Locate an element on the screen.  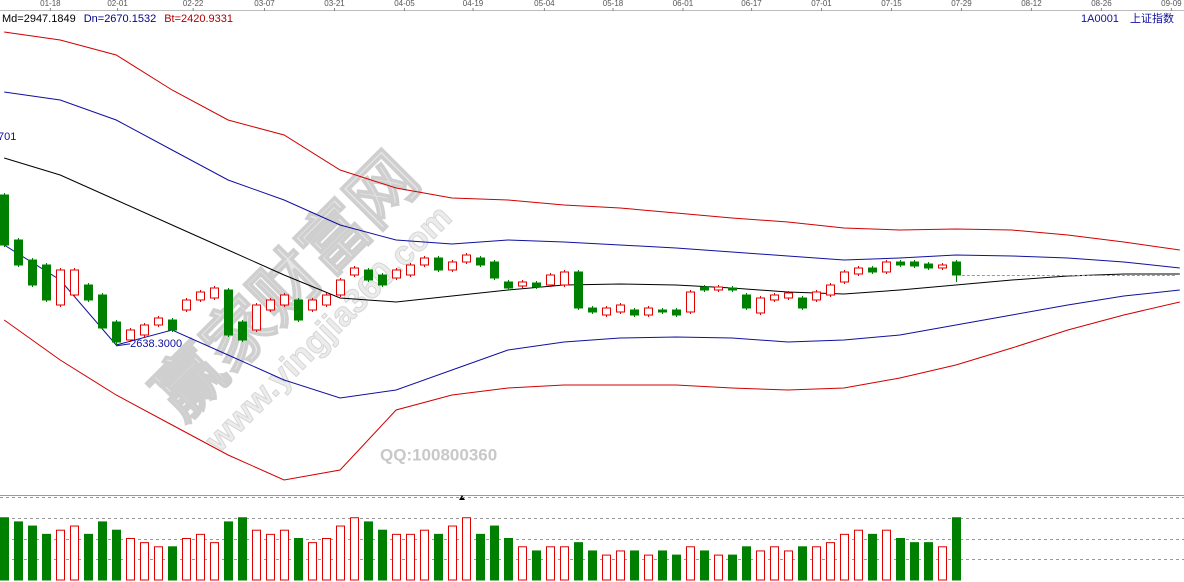
x-tick-label: 06-17 is located at coordinates (751, 4).